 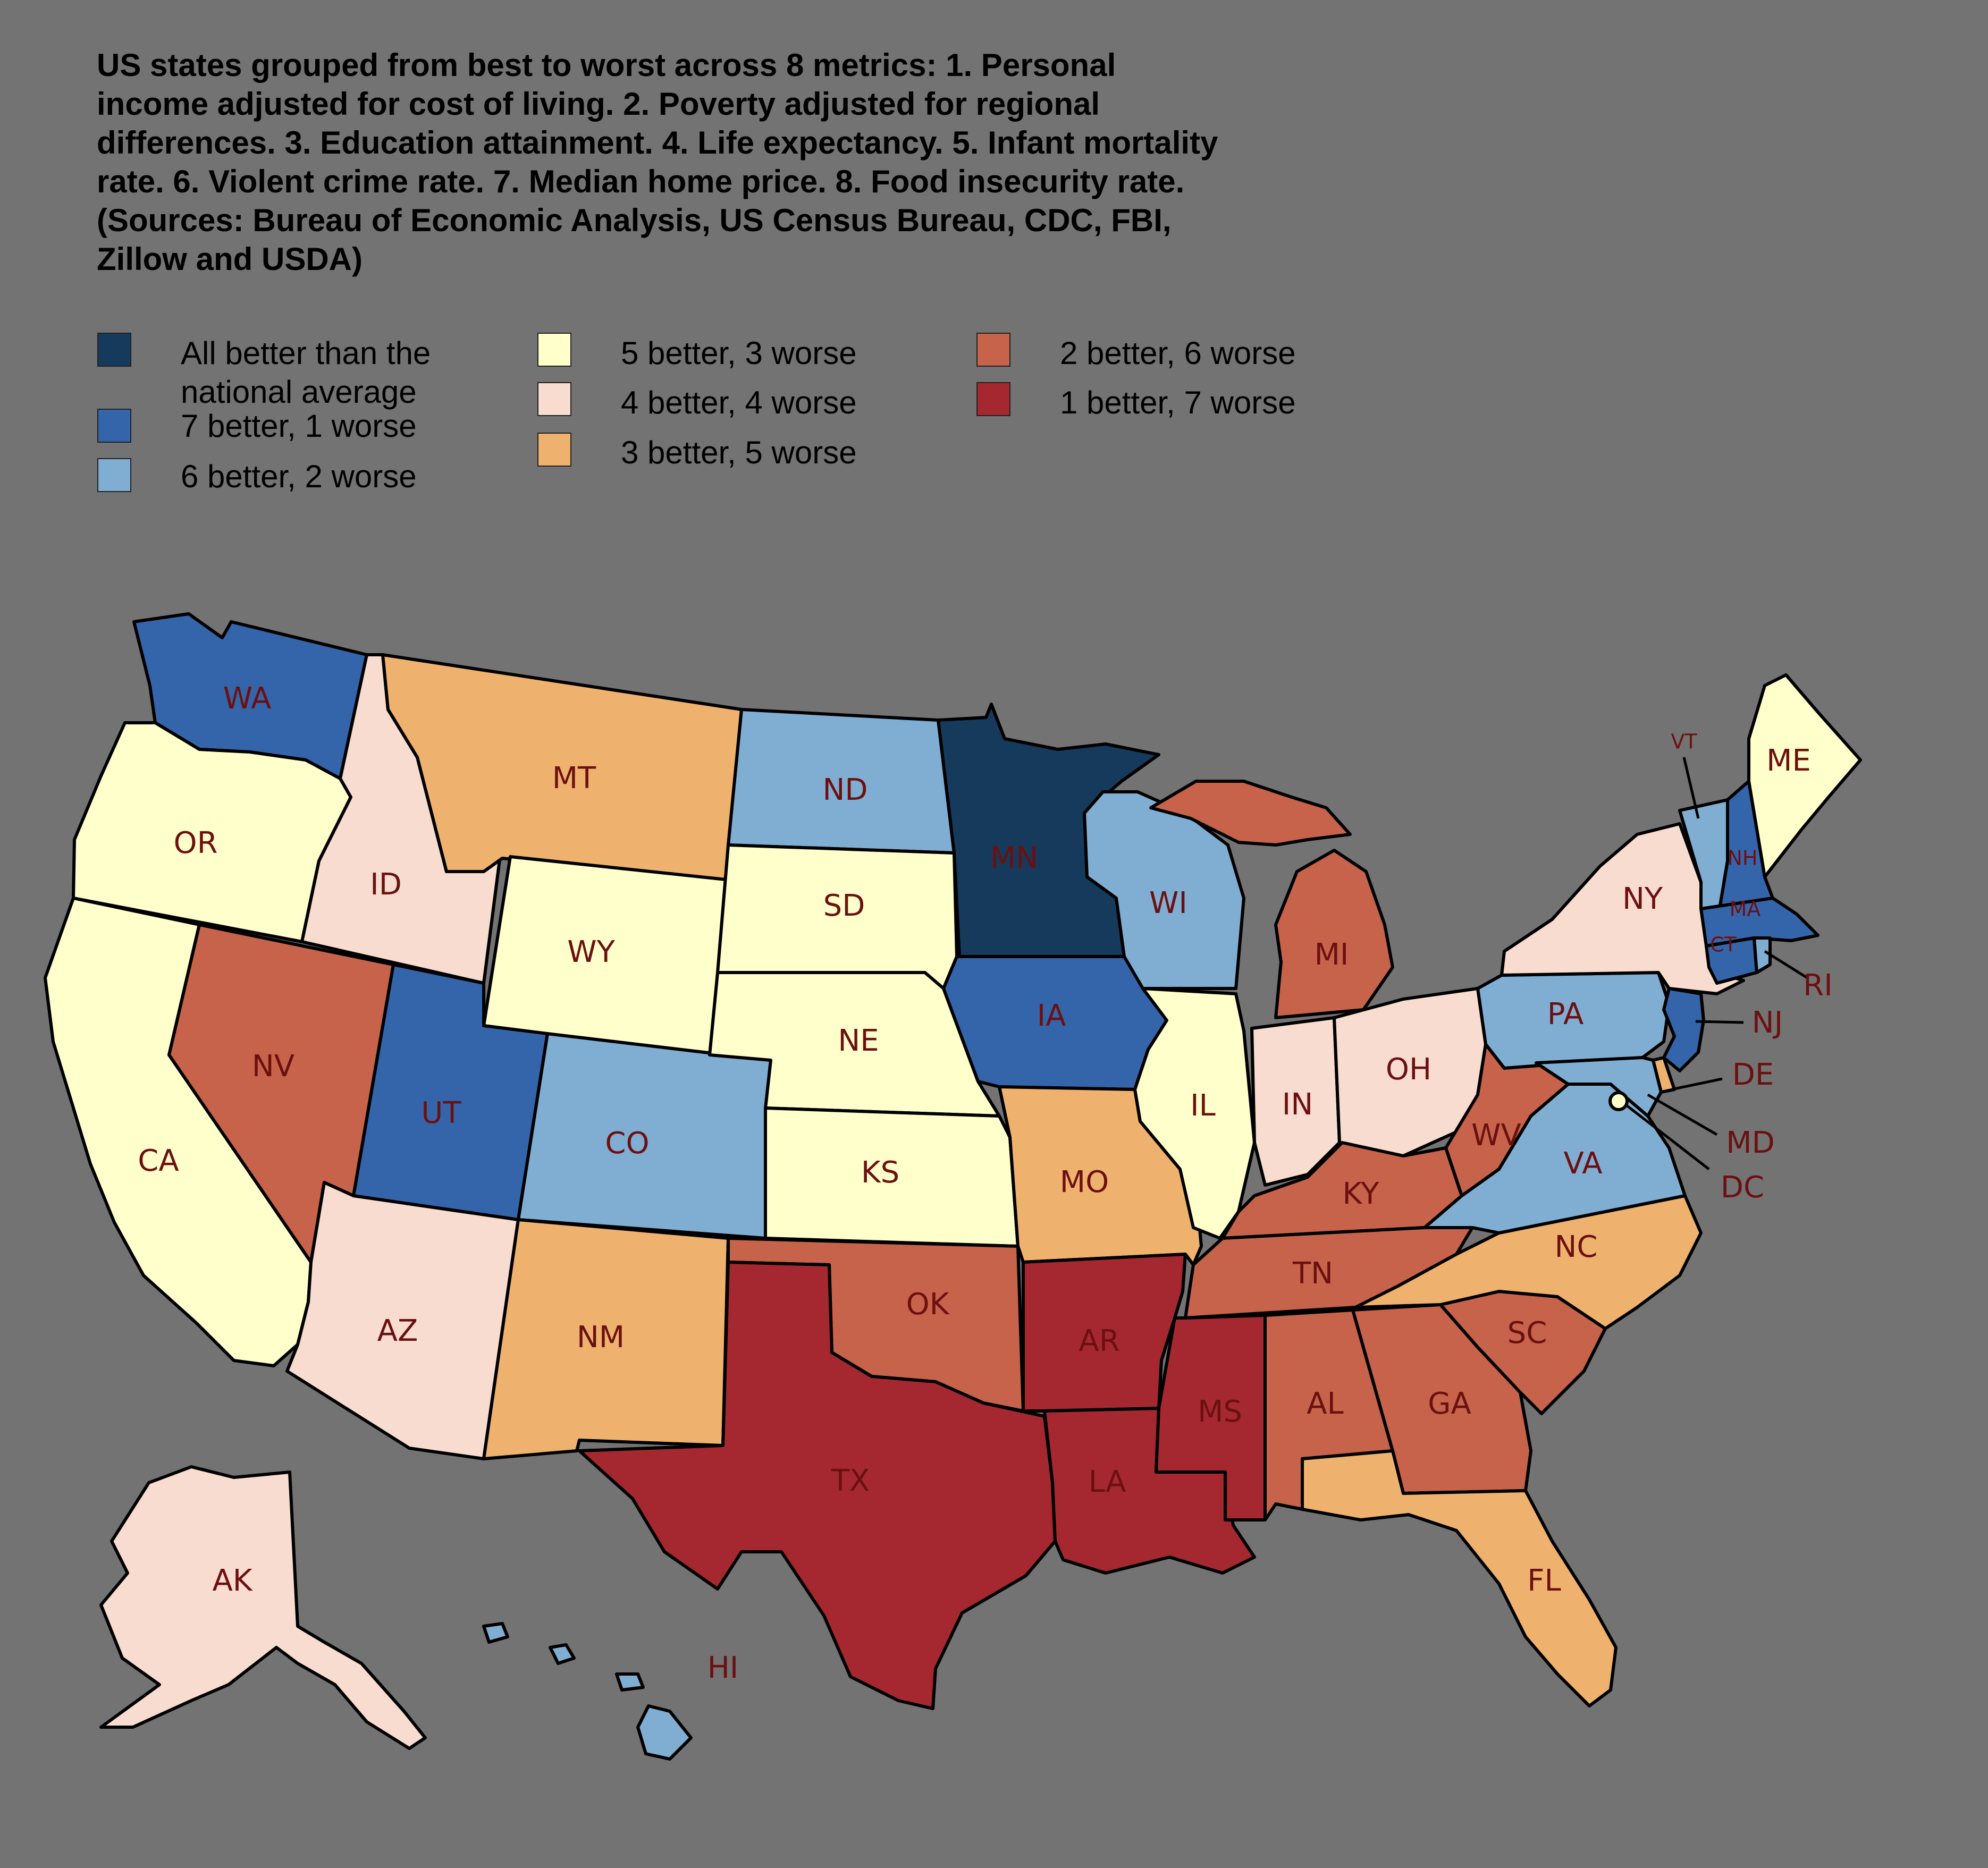 What do you see at coordinates (1332, 954) in the screenshot?
I see `label-MI: MI` at bounding box center [1332, 954].